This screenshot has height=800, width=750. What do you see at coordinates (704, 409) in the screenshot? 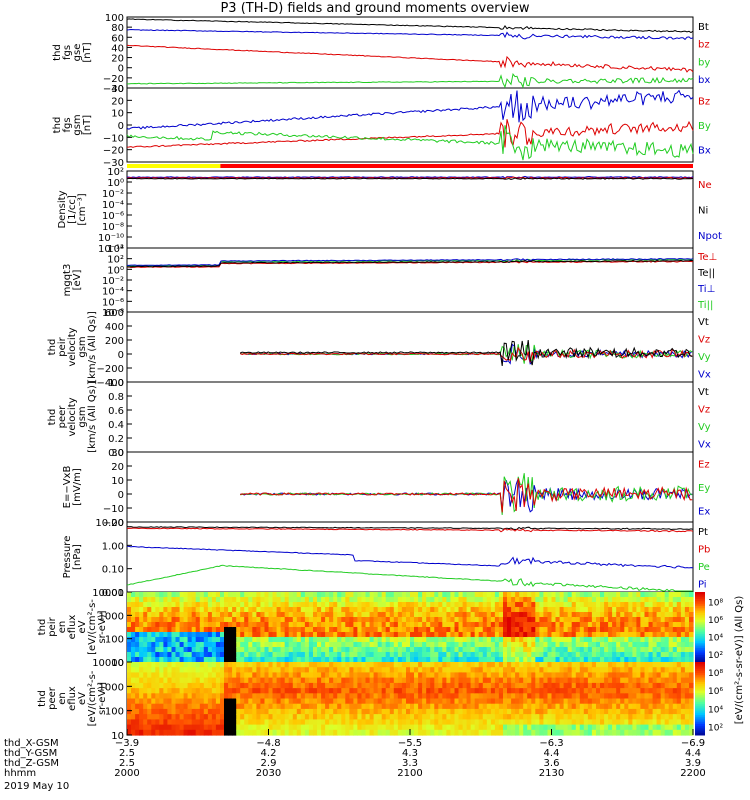
I see `legend-entry: Vz` at bounding box center [704, 409].